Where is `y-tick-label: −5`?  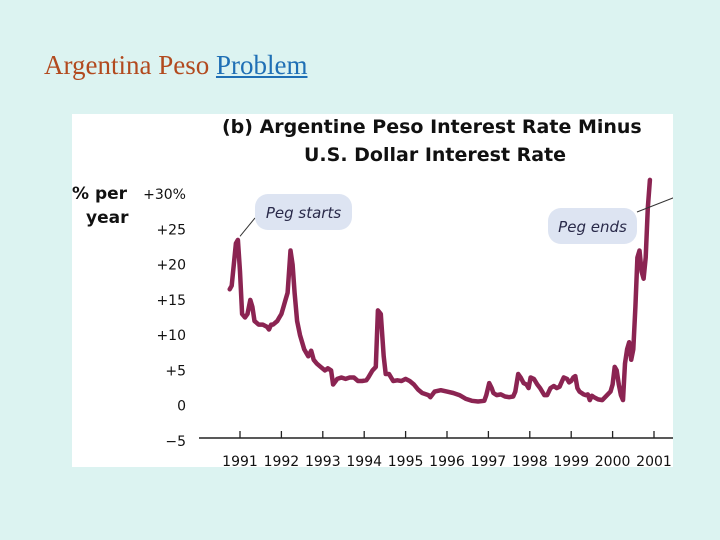 y-tick-label: −5 is located at coordinates (175, 442).